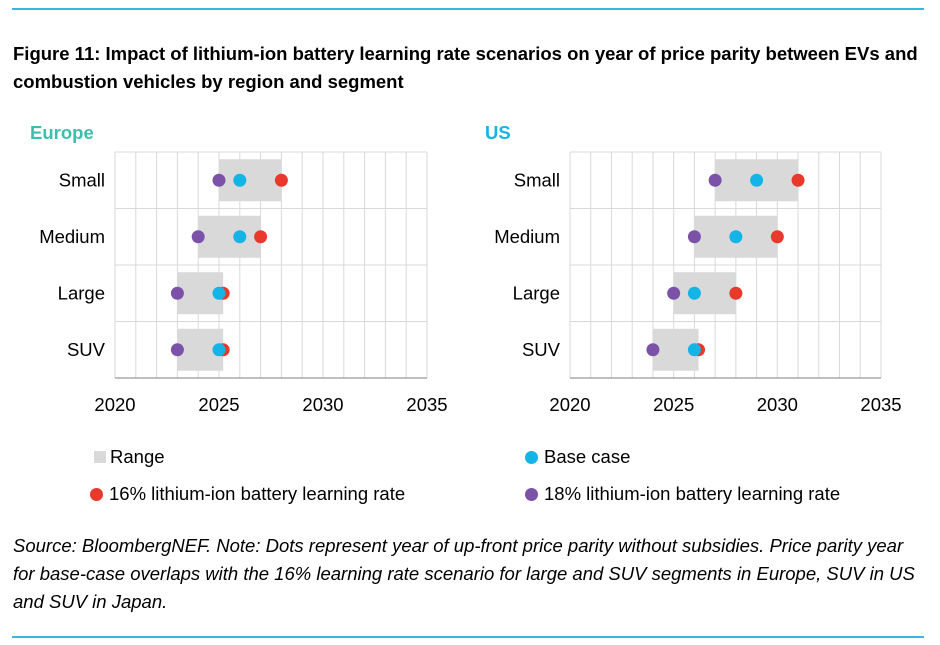  I want to click on legend-lr16-swatch, so click(96, 494).